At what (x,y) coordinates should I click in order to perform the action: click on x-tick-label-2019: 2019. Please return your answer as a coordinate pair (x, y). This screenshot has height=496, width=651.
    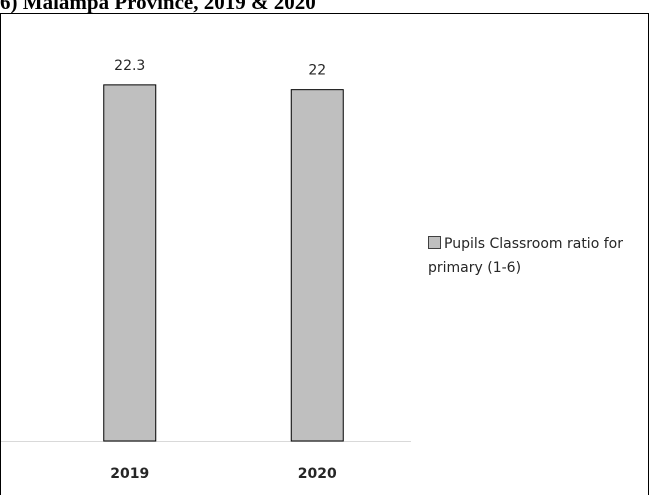
    Looking at the image, I should click on (129, 474).